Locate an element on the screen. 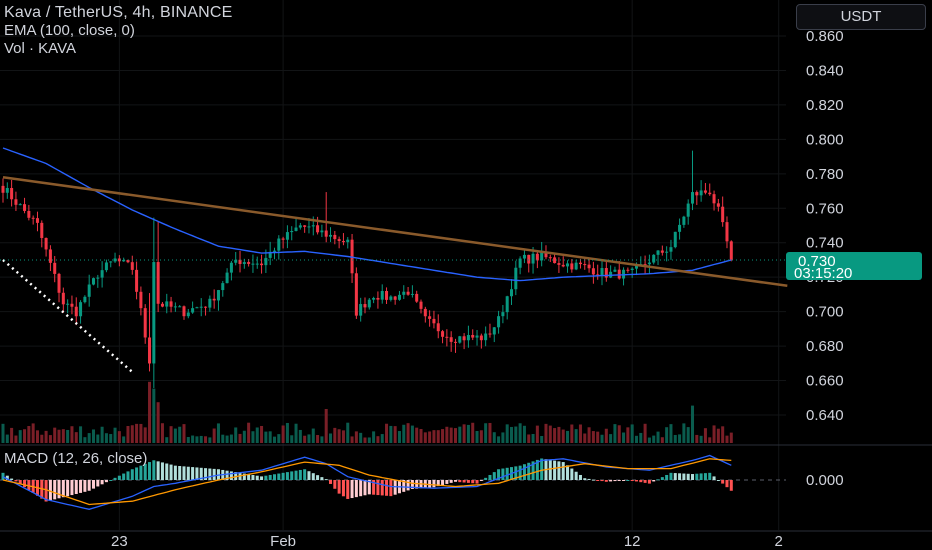 Image resolution: width=932 pixels, height=550 pixels. currency-selector-button: USDT is located at coordinates (861, 17).